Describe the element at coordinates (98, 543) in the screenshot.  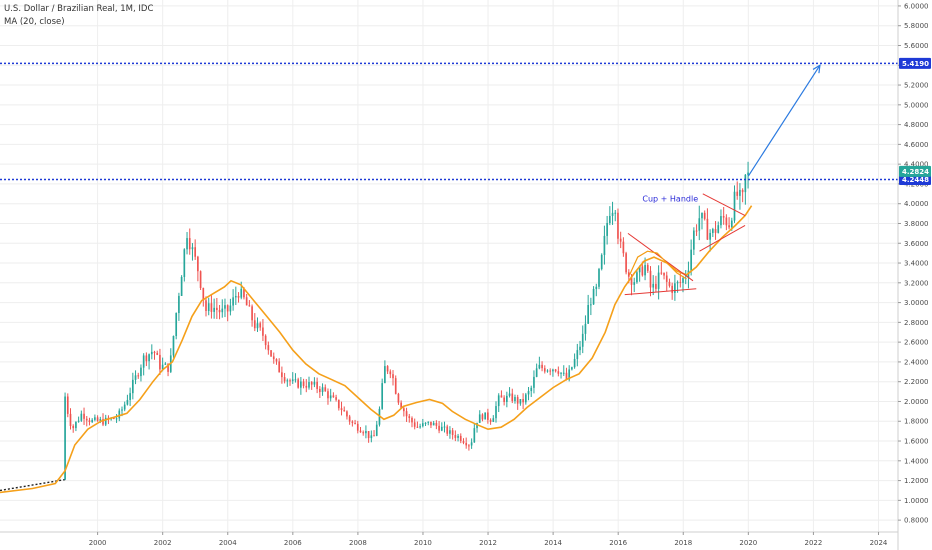
I see `x-tick-label: 2000` at that location.